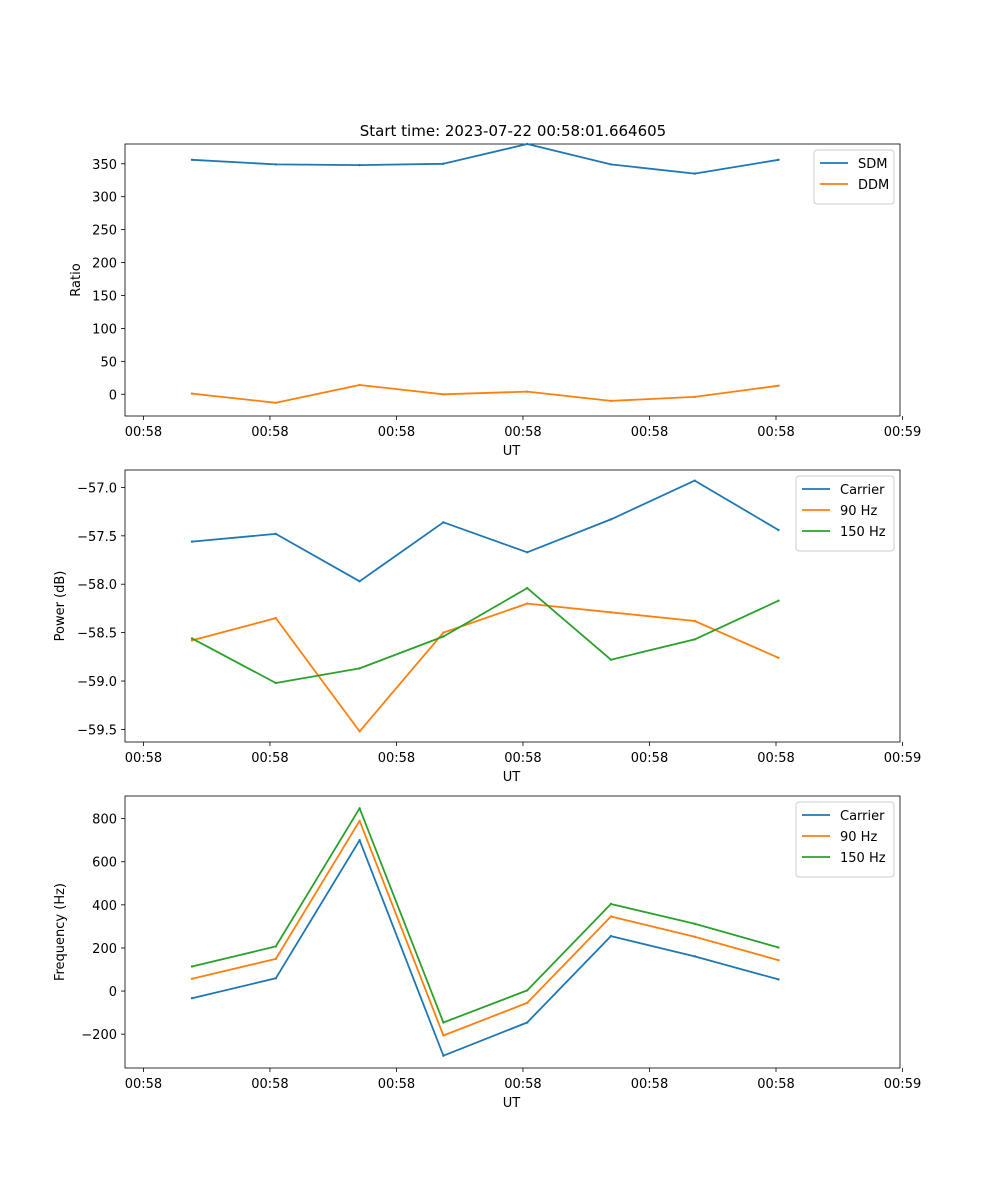 The width and height of the screenshot is (1000, 1200). What do you see at coordinates (104, 231) in the screenshot?
I see `y-tick-label: 250` at bounding box center [104, 231].